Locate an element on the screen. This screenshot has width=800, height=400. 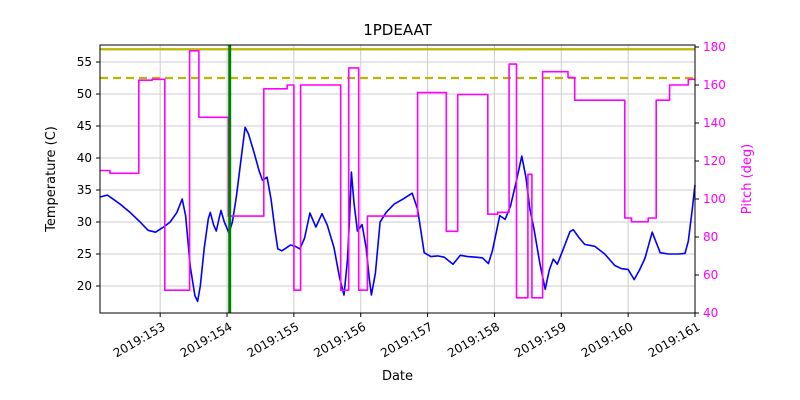
x-tick-label: 2019:156 is located at coordinates (339, 339).